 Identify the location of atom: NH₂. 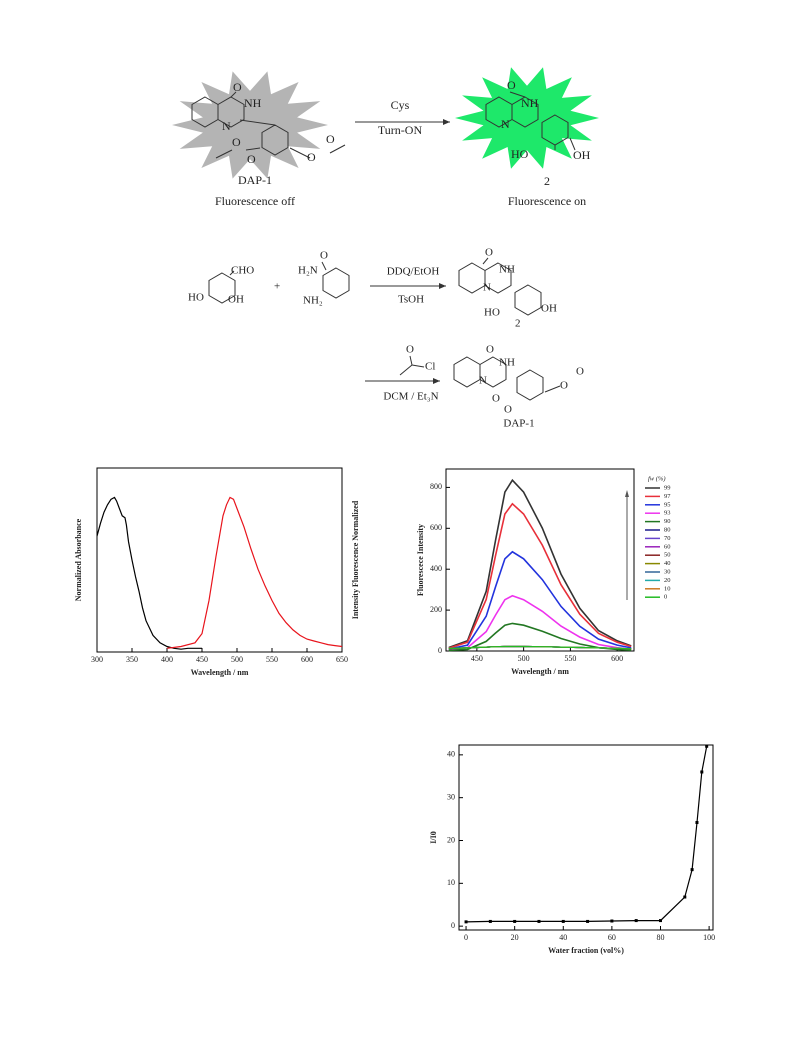
(313, 301).